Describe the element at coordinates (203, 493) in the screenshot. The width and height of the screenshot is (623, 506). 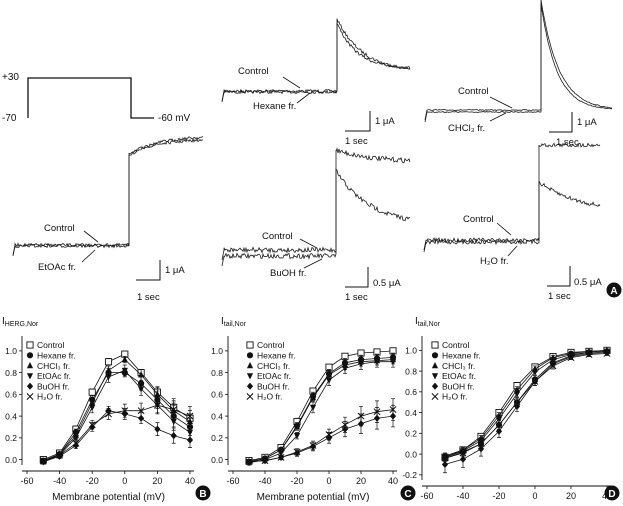
I see `panel-badge-b: B` at that location.